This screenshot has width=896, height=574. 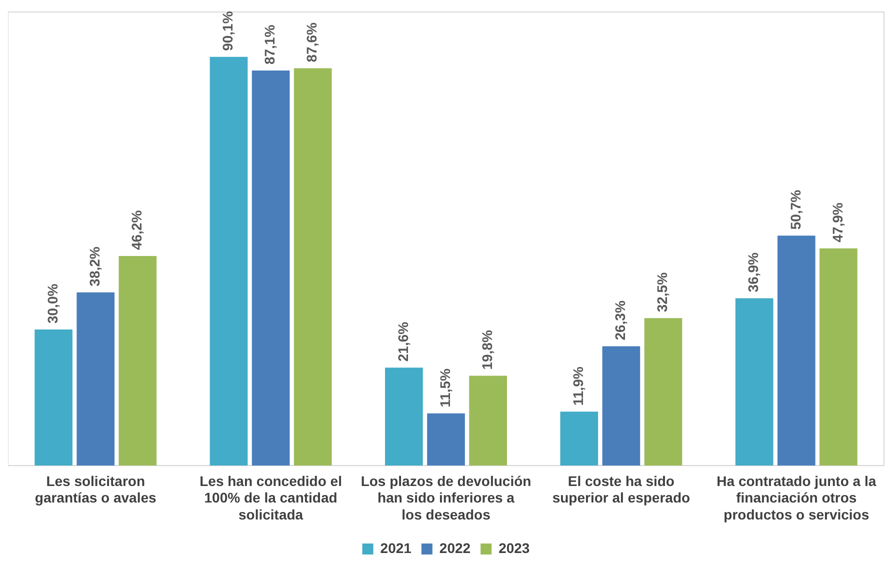 I want to click on legend-label: 2022, so click(x=455, y=548).